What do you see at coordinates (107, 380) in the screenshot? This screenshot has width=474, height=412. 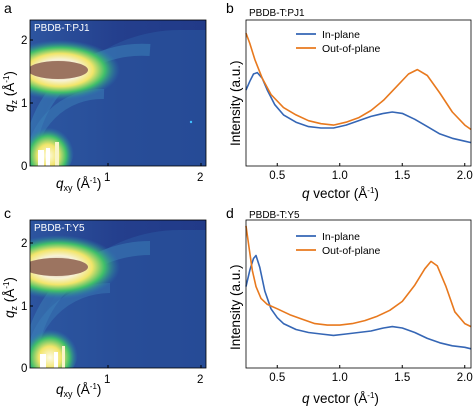 I see `xtick-c-1: 1` at bounding box center [107, 380].